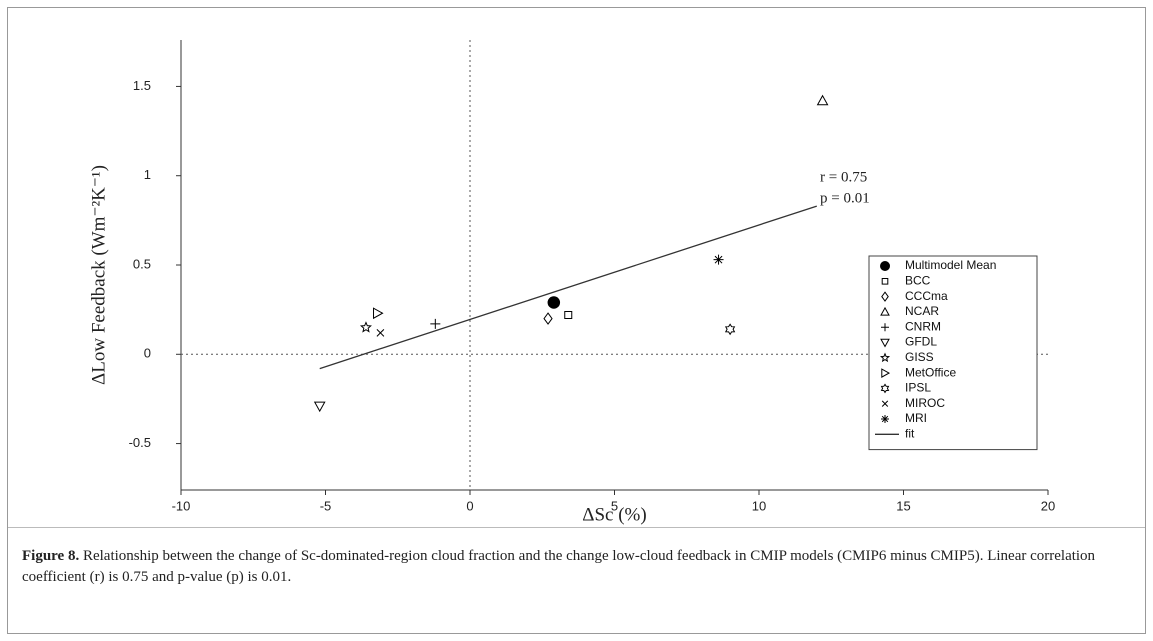 The image size is (1153, 641). Describe the element at coordinates (614, 505) in the screenshot. I see `x-tick-label: 5` at that location.